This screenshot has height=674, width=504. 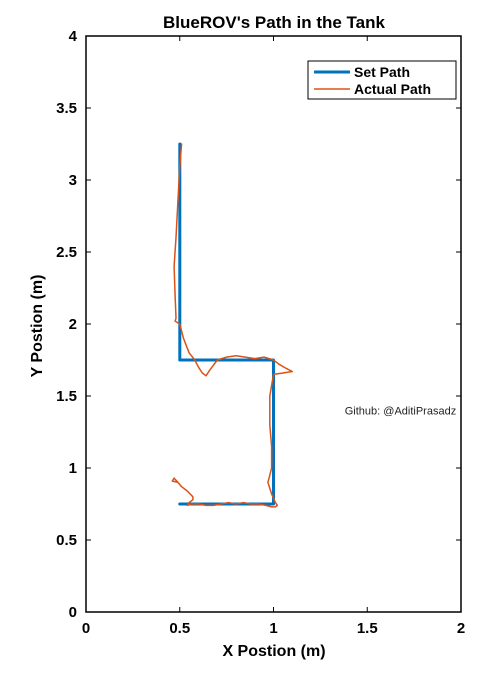 I want to click on y-tick-labels: 0 0.5 1 1.5 2 2.5 3 3.5 4, so click(x=67, y=324).